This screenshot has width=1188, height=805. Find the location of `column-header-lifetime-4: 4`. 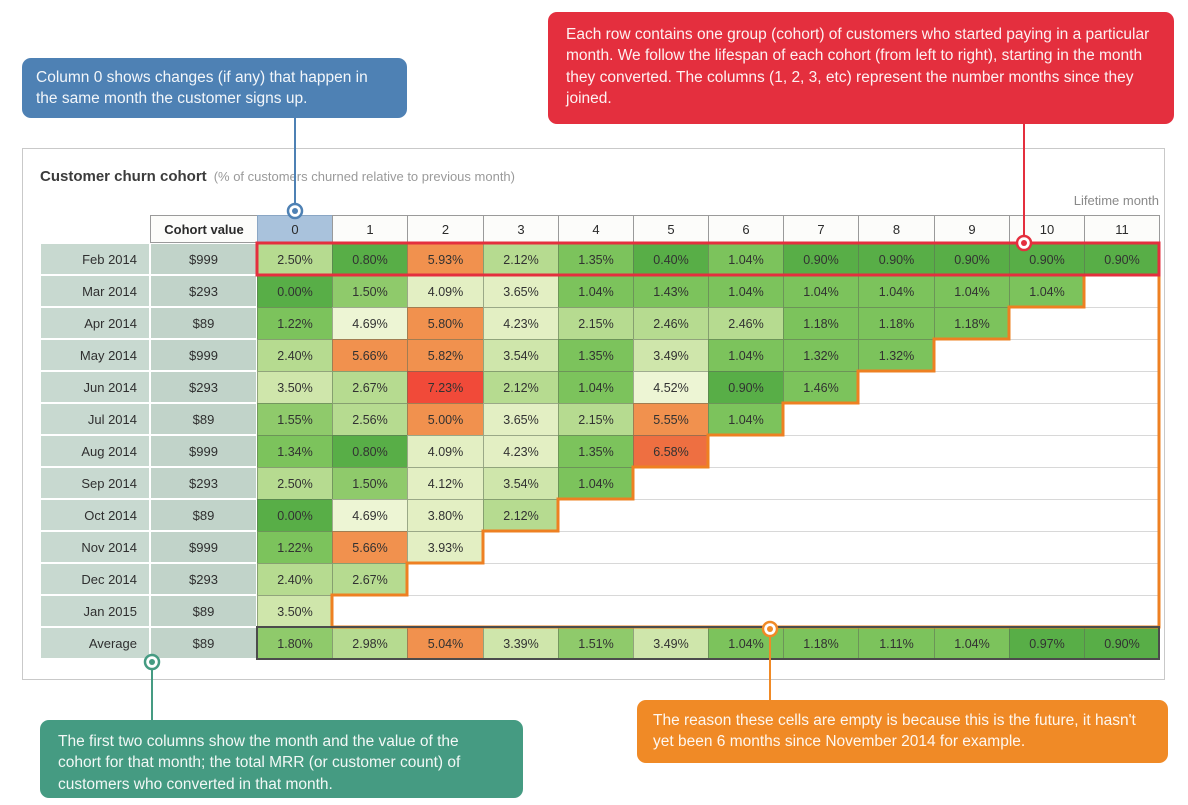

column-header-lifetime-4: 4 is located at coordinates (596, 229).